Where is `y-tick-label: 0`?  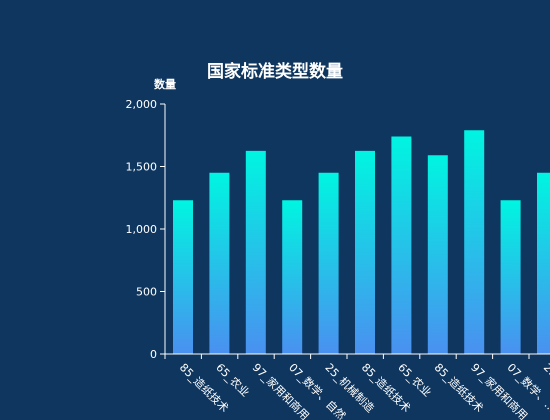 y-tick-label: 0 is located at coordinates (153, 354).